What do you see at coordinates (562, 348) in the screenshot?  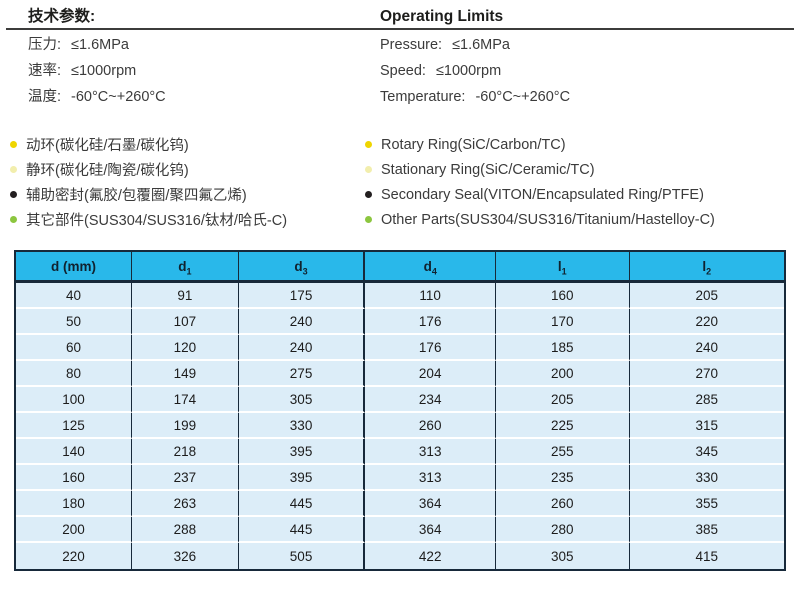 I see `dimension-cell: 185` at bounding box center [562, 348].